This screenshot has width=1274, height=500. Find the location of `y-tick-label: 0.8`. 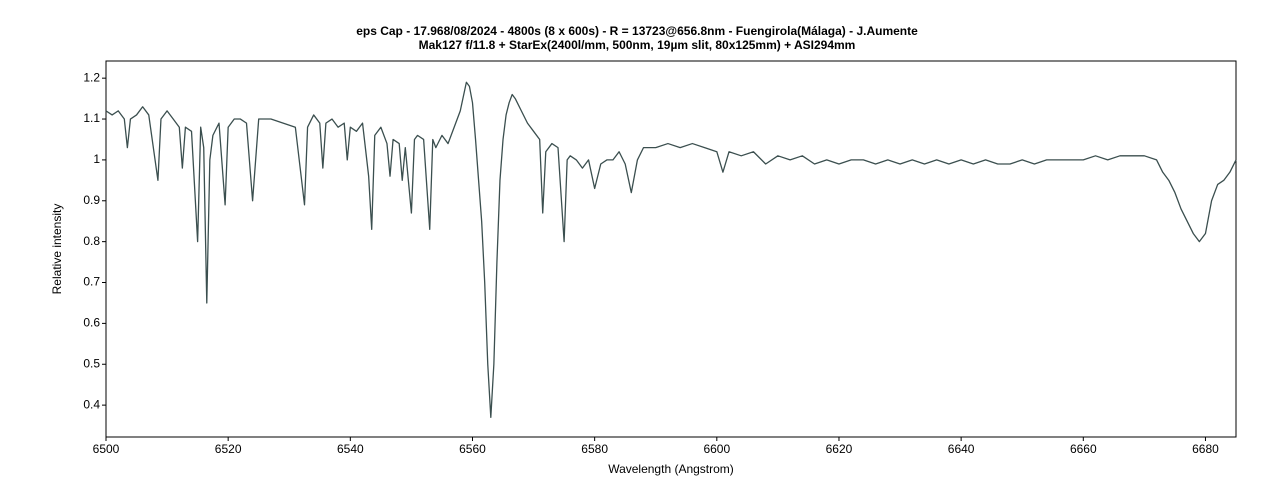

y-tick-label: 0.8 is located at coordinates (91, 241).